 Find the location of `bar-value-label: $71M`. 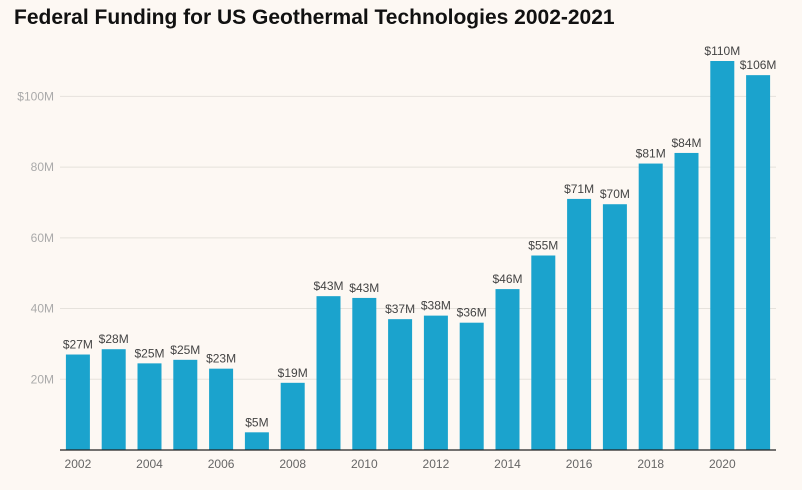

bar-value-label: $71M is located at coordinates (579, 189).